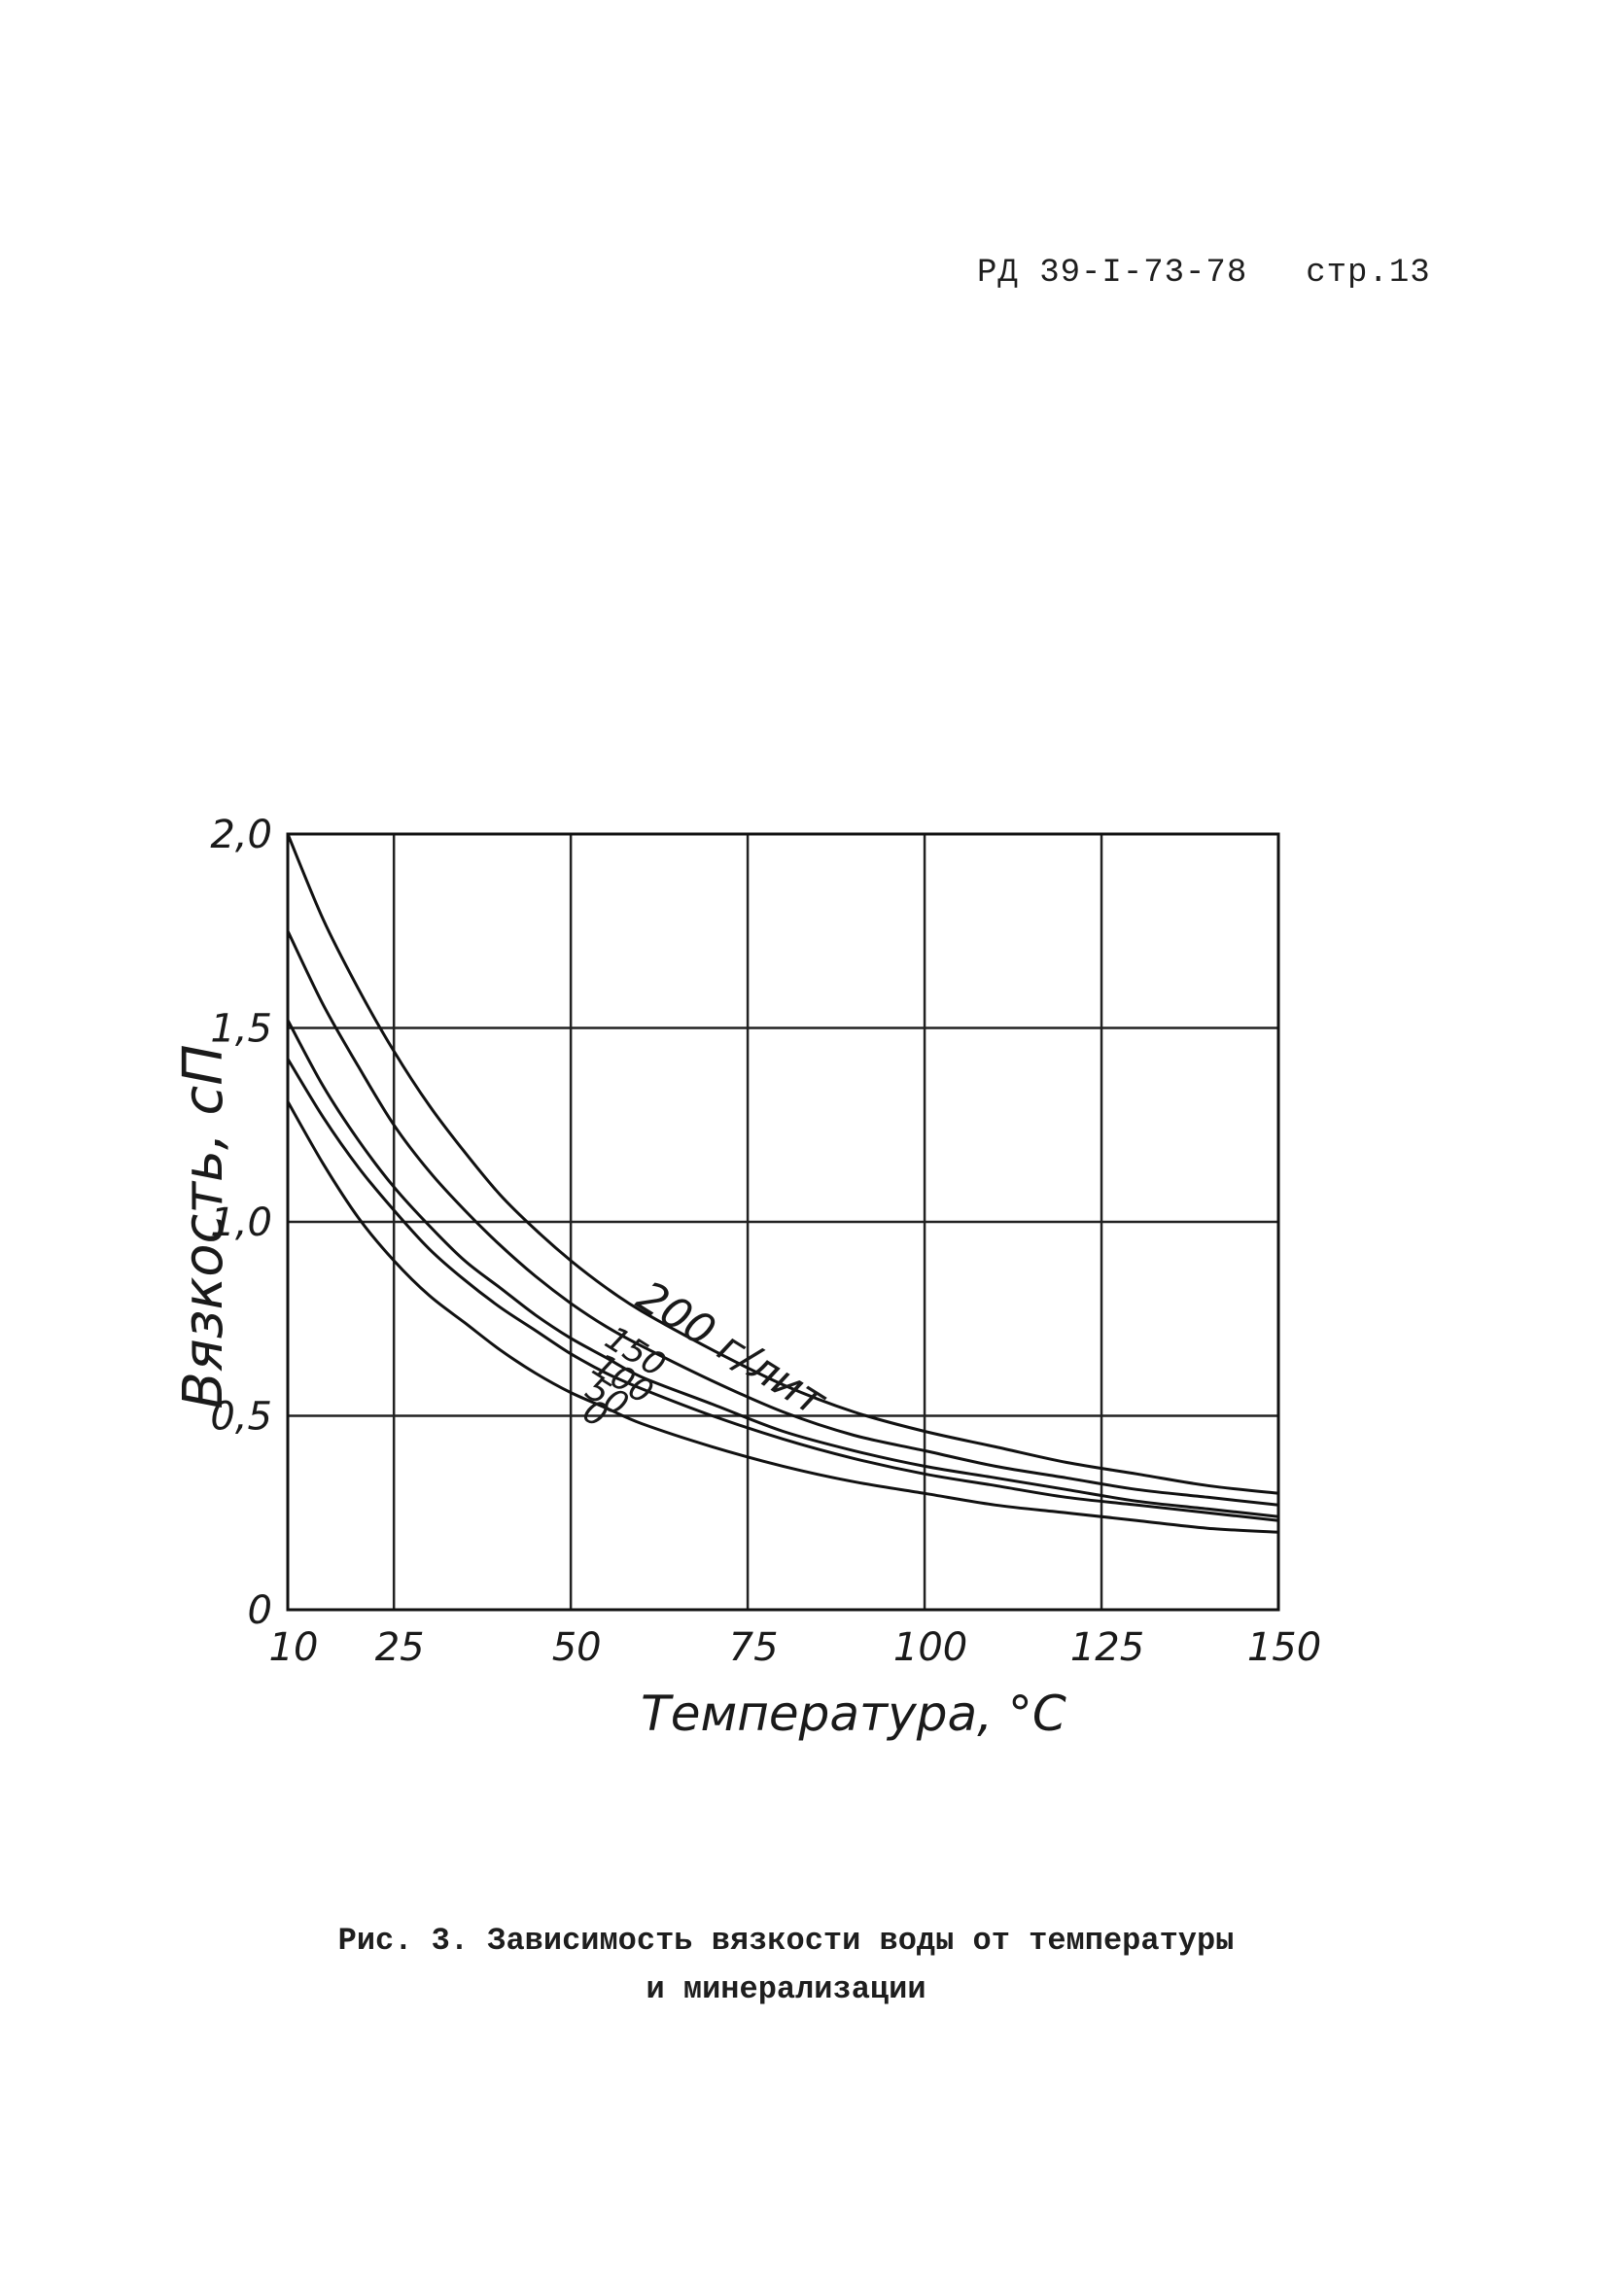  I want to click on document-id: РД 39-I-73-78, so click(1112, 273).